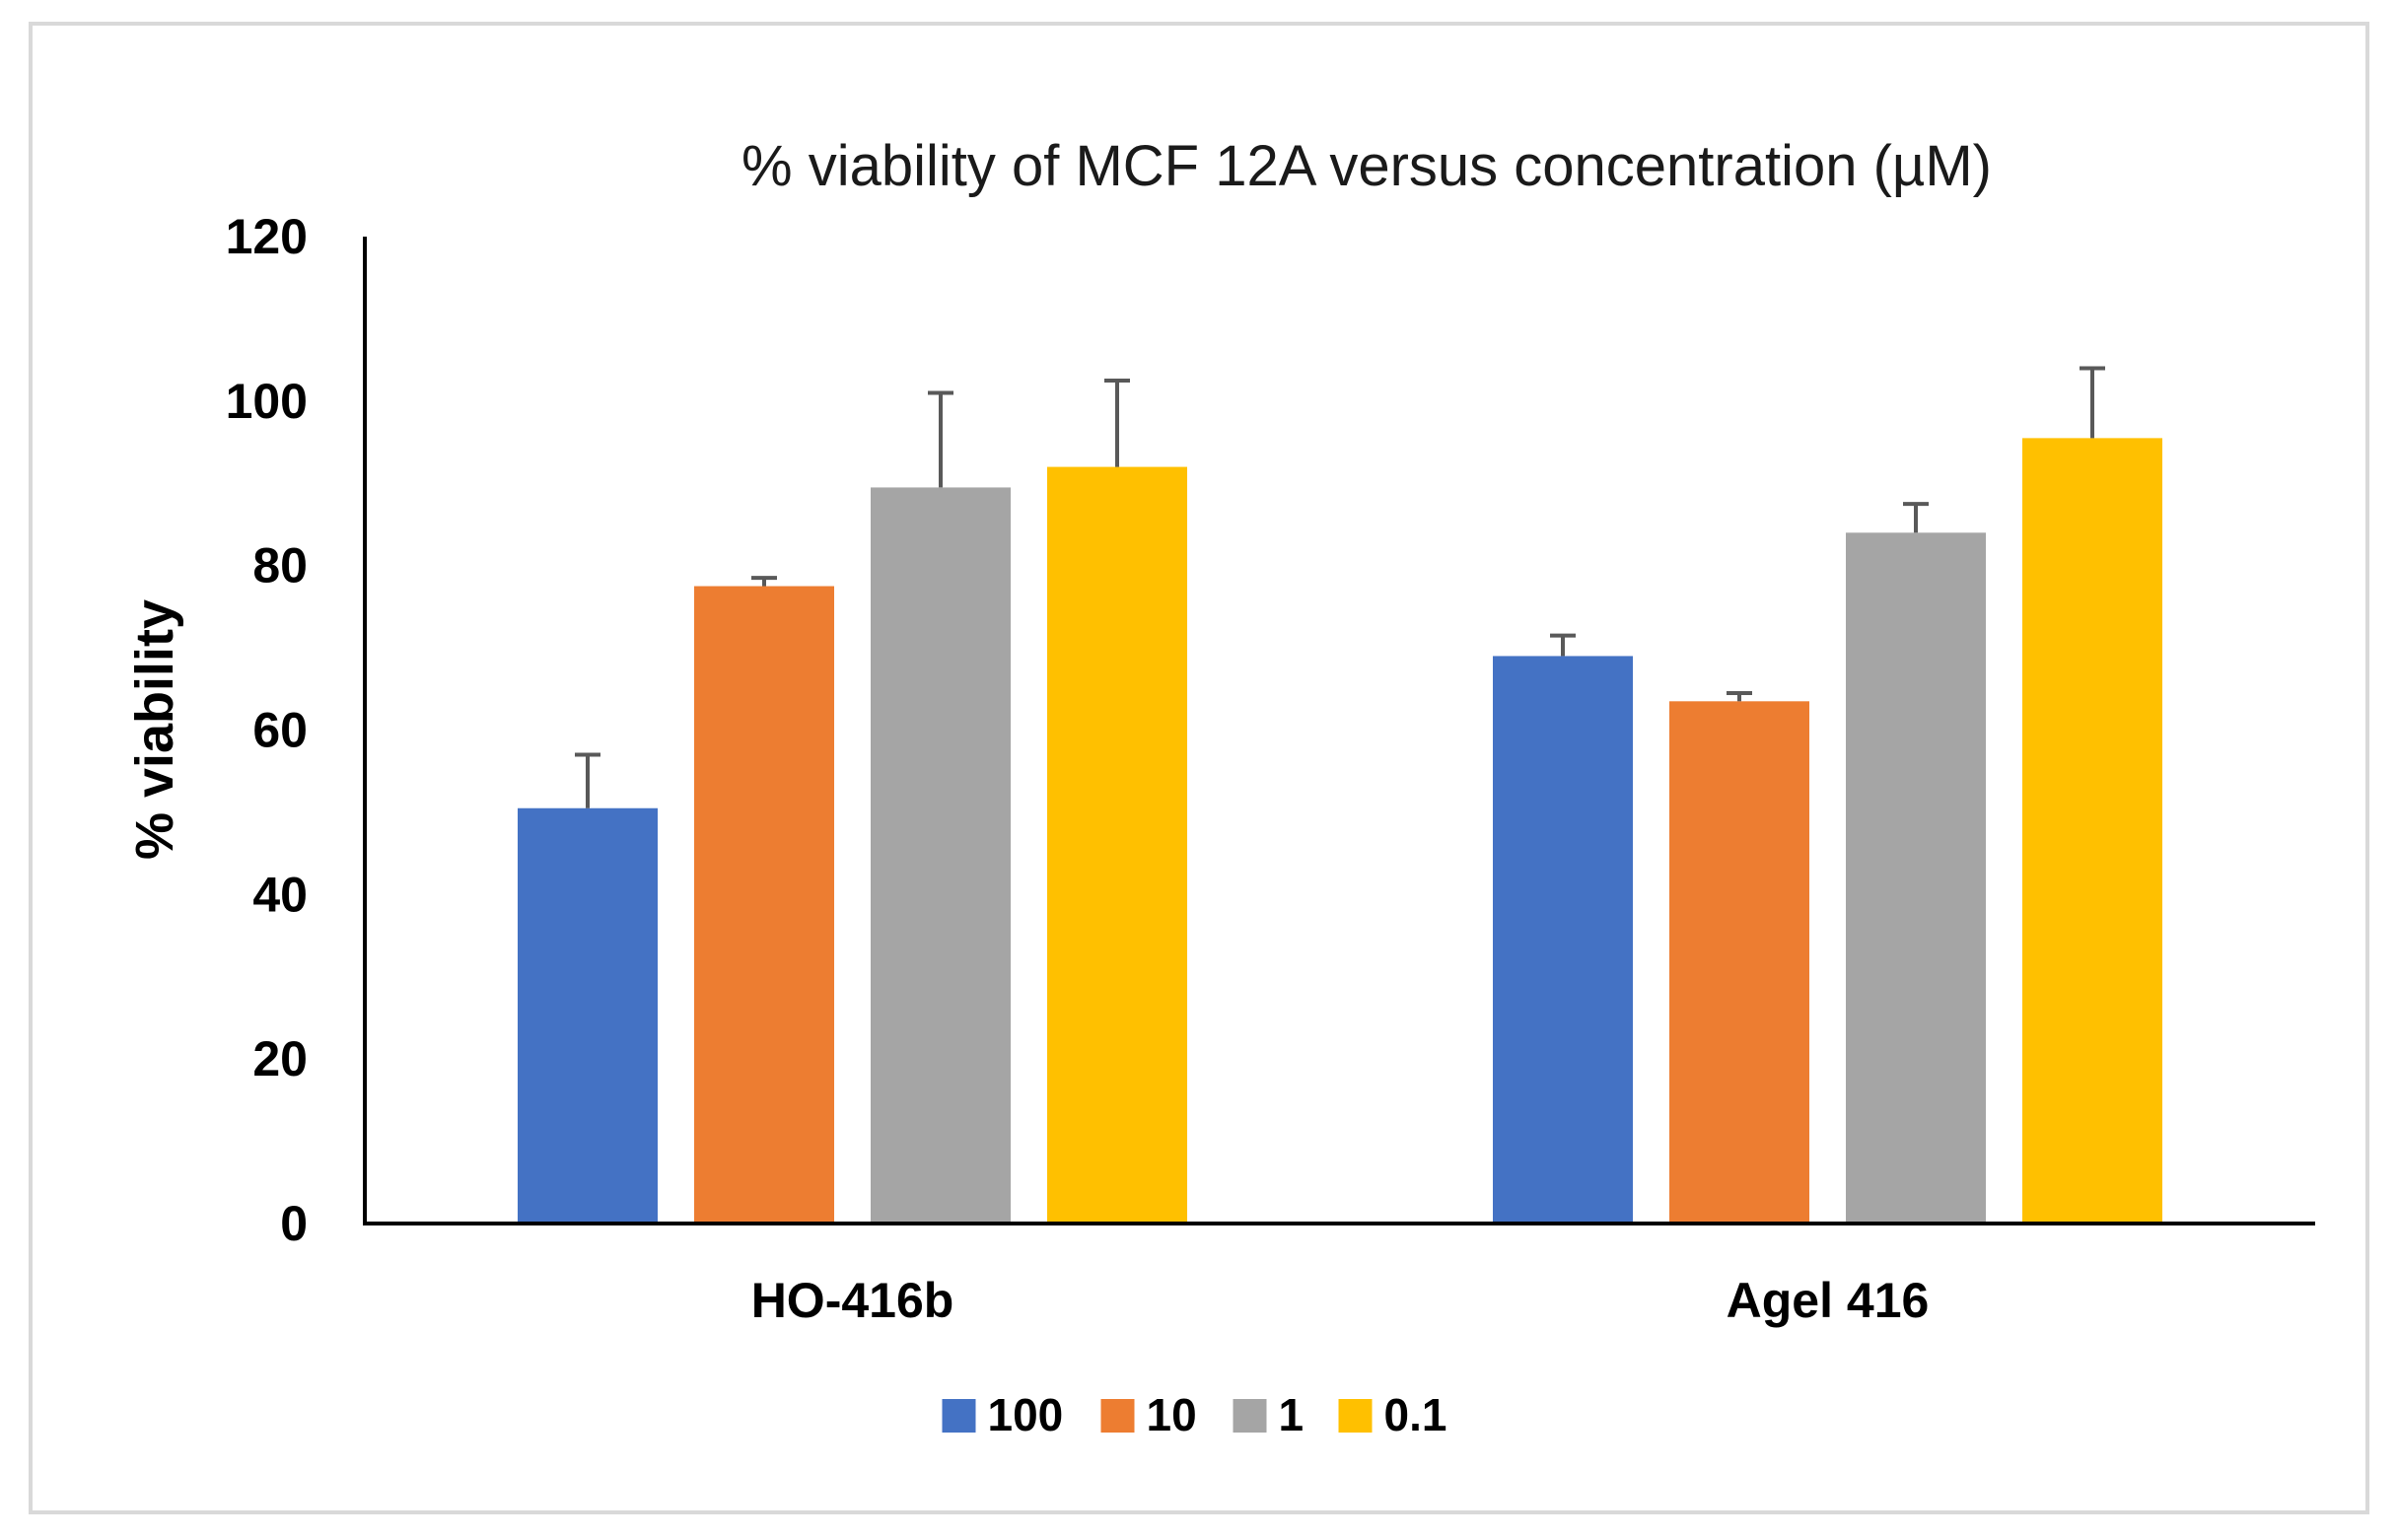 The image size is (2398, 1540). I want to click on legend-label-10: 10, so click(1172, 1414).